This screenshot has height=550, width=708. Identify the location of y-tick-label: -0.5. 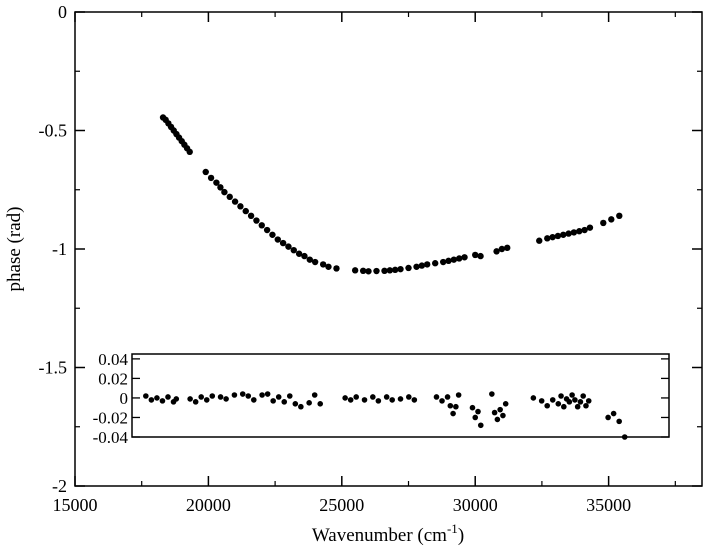
(53, 131).